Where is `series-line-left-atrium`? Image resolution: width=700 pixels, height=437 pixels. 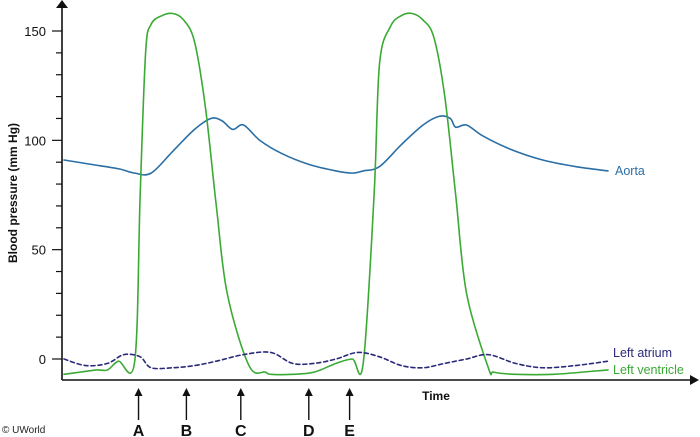
series-line-left-atrium is located at coordinates (336, 360).